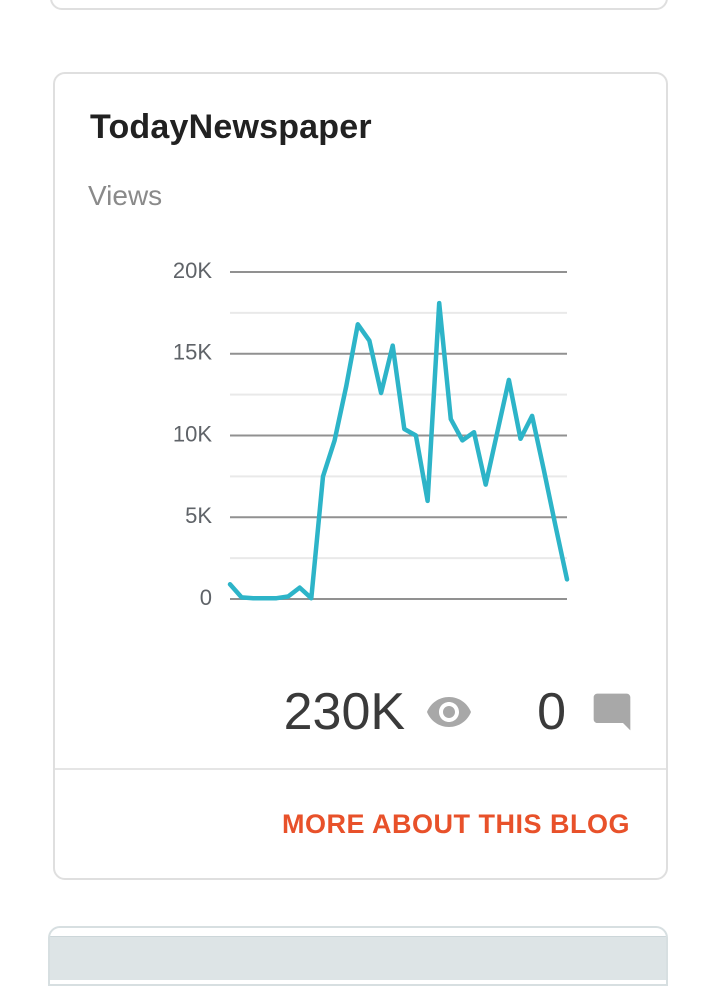  I want to click on previous-card-partial, so click(359, 5).